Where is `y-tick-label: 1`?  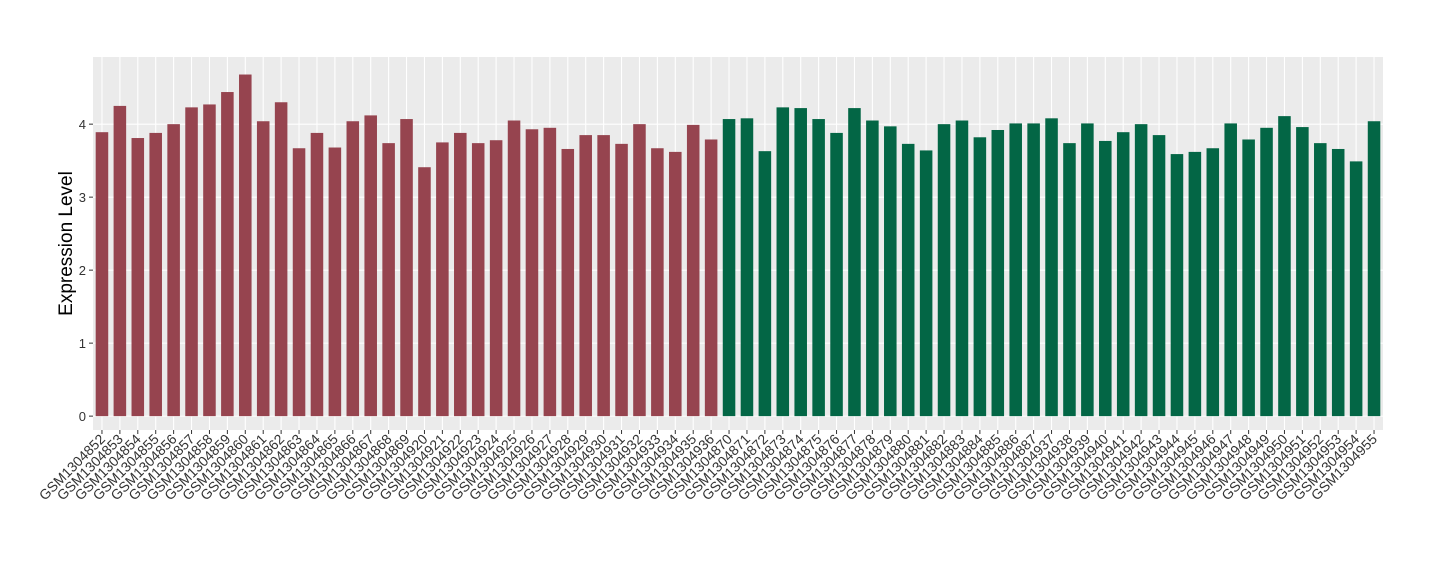 y-tick-label: 1 is located at coordinates (82, 343).